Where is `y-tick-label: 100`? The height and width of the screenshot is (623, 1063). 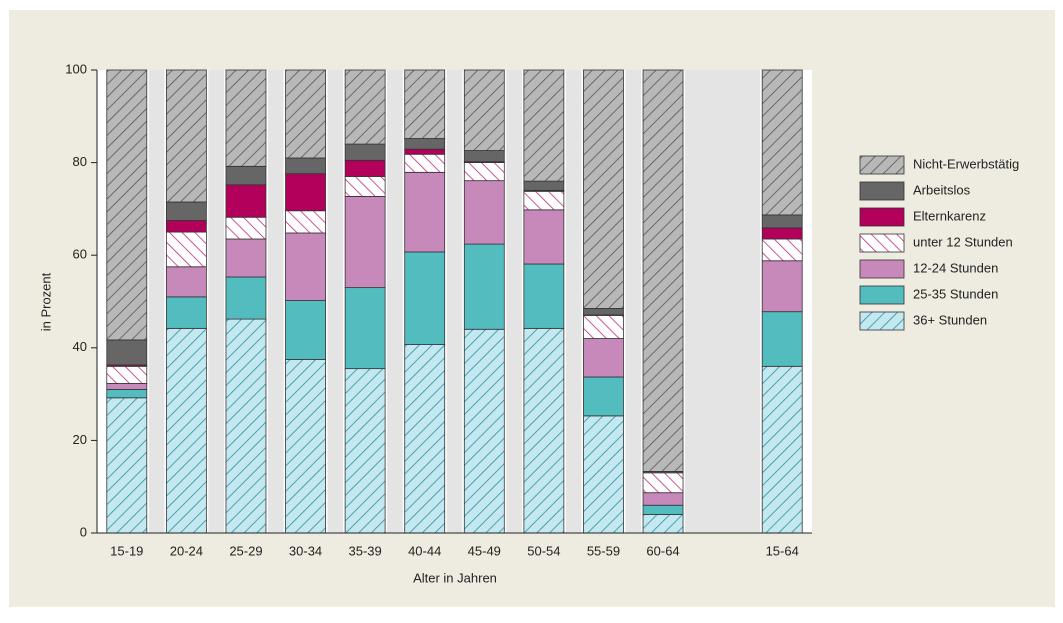
y-tick-label: 100 is located at coordinates (76, 68).